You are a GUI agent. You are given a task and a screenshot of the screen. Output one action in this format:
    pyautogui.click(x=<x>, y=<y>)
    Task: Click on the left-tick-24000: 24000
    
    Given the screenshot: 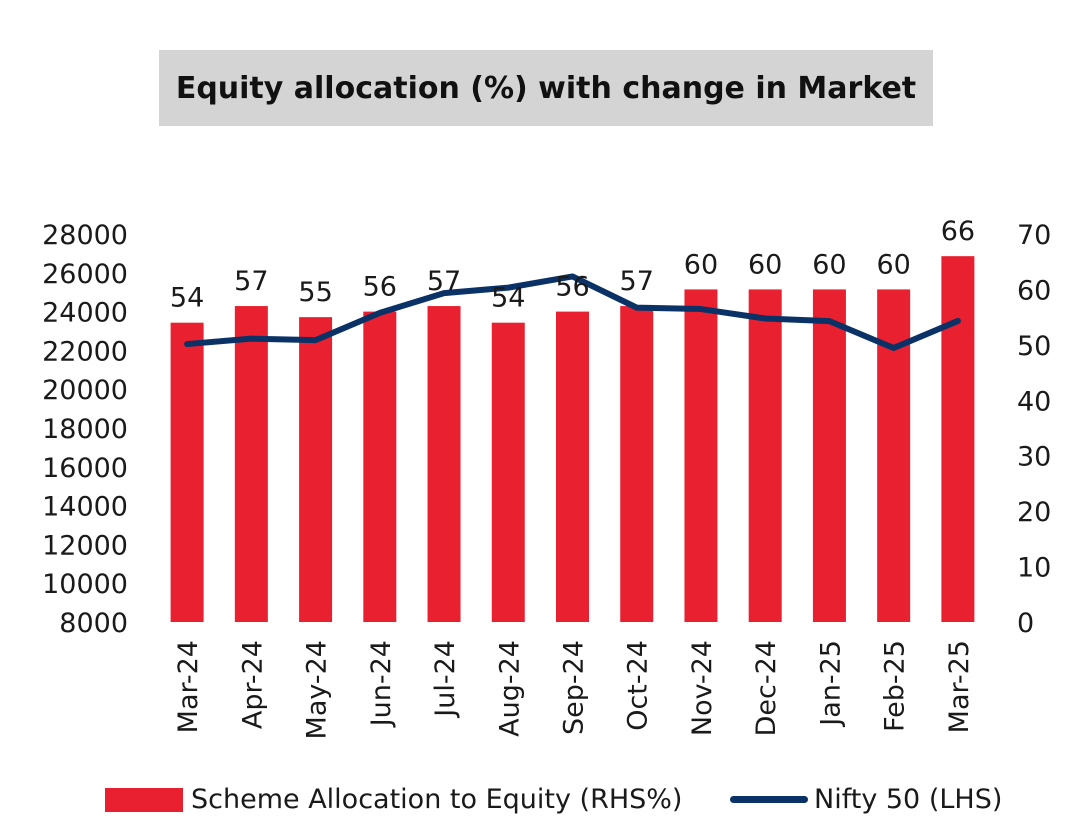 What is the action you would take?
    pyautogui.click(x=85, y=313)
    